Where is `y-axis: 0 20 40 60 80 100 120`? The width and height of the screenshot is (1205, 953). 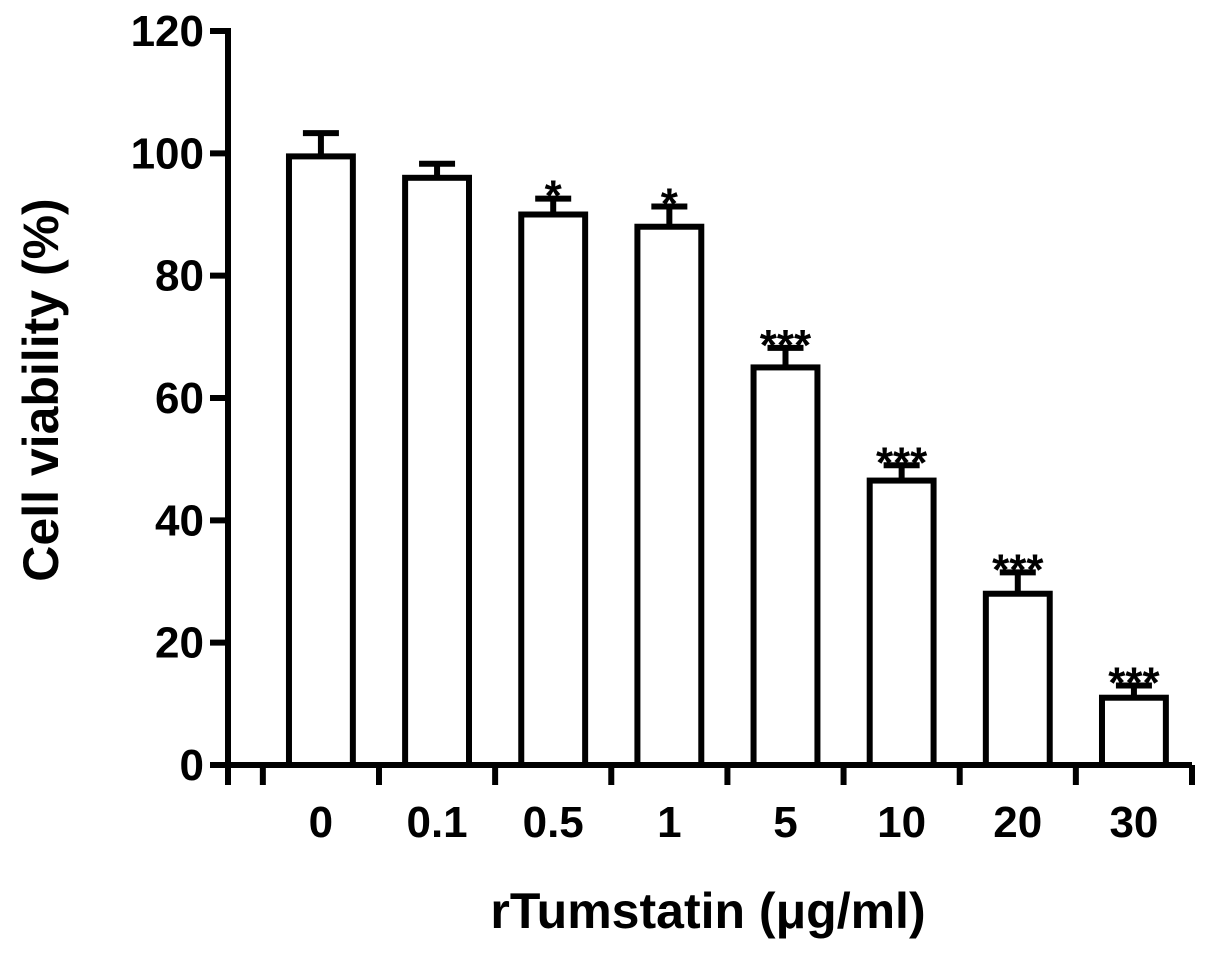
y-axis: 0 20 40 60 80 100 120 is located at coordinates (181, 398).